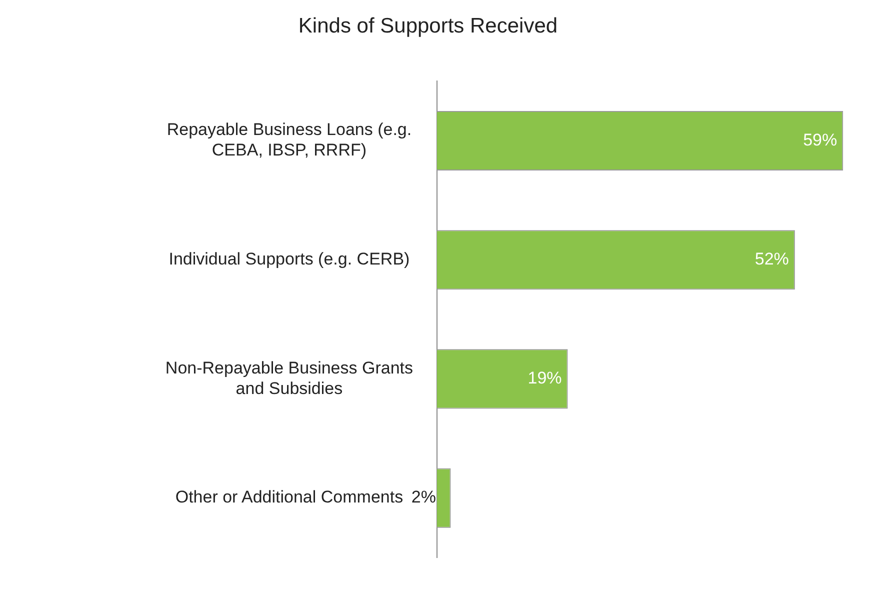 The image size is (880, 602). I want to click on data-label: 52%, so click(771, 259).